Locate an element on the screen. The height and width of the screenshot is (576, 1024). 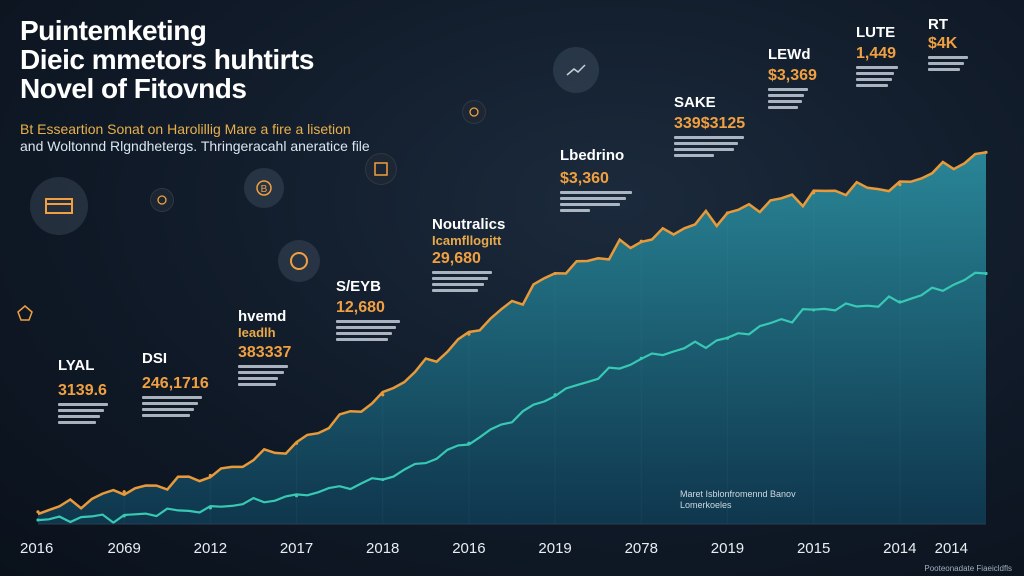
annotation-sake: SAKE 339$3125 is located at coordinates (709, 127).